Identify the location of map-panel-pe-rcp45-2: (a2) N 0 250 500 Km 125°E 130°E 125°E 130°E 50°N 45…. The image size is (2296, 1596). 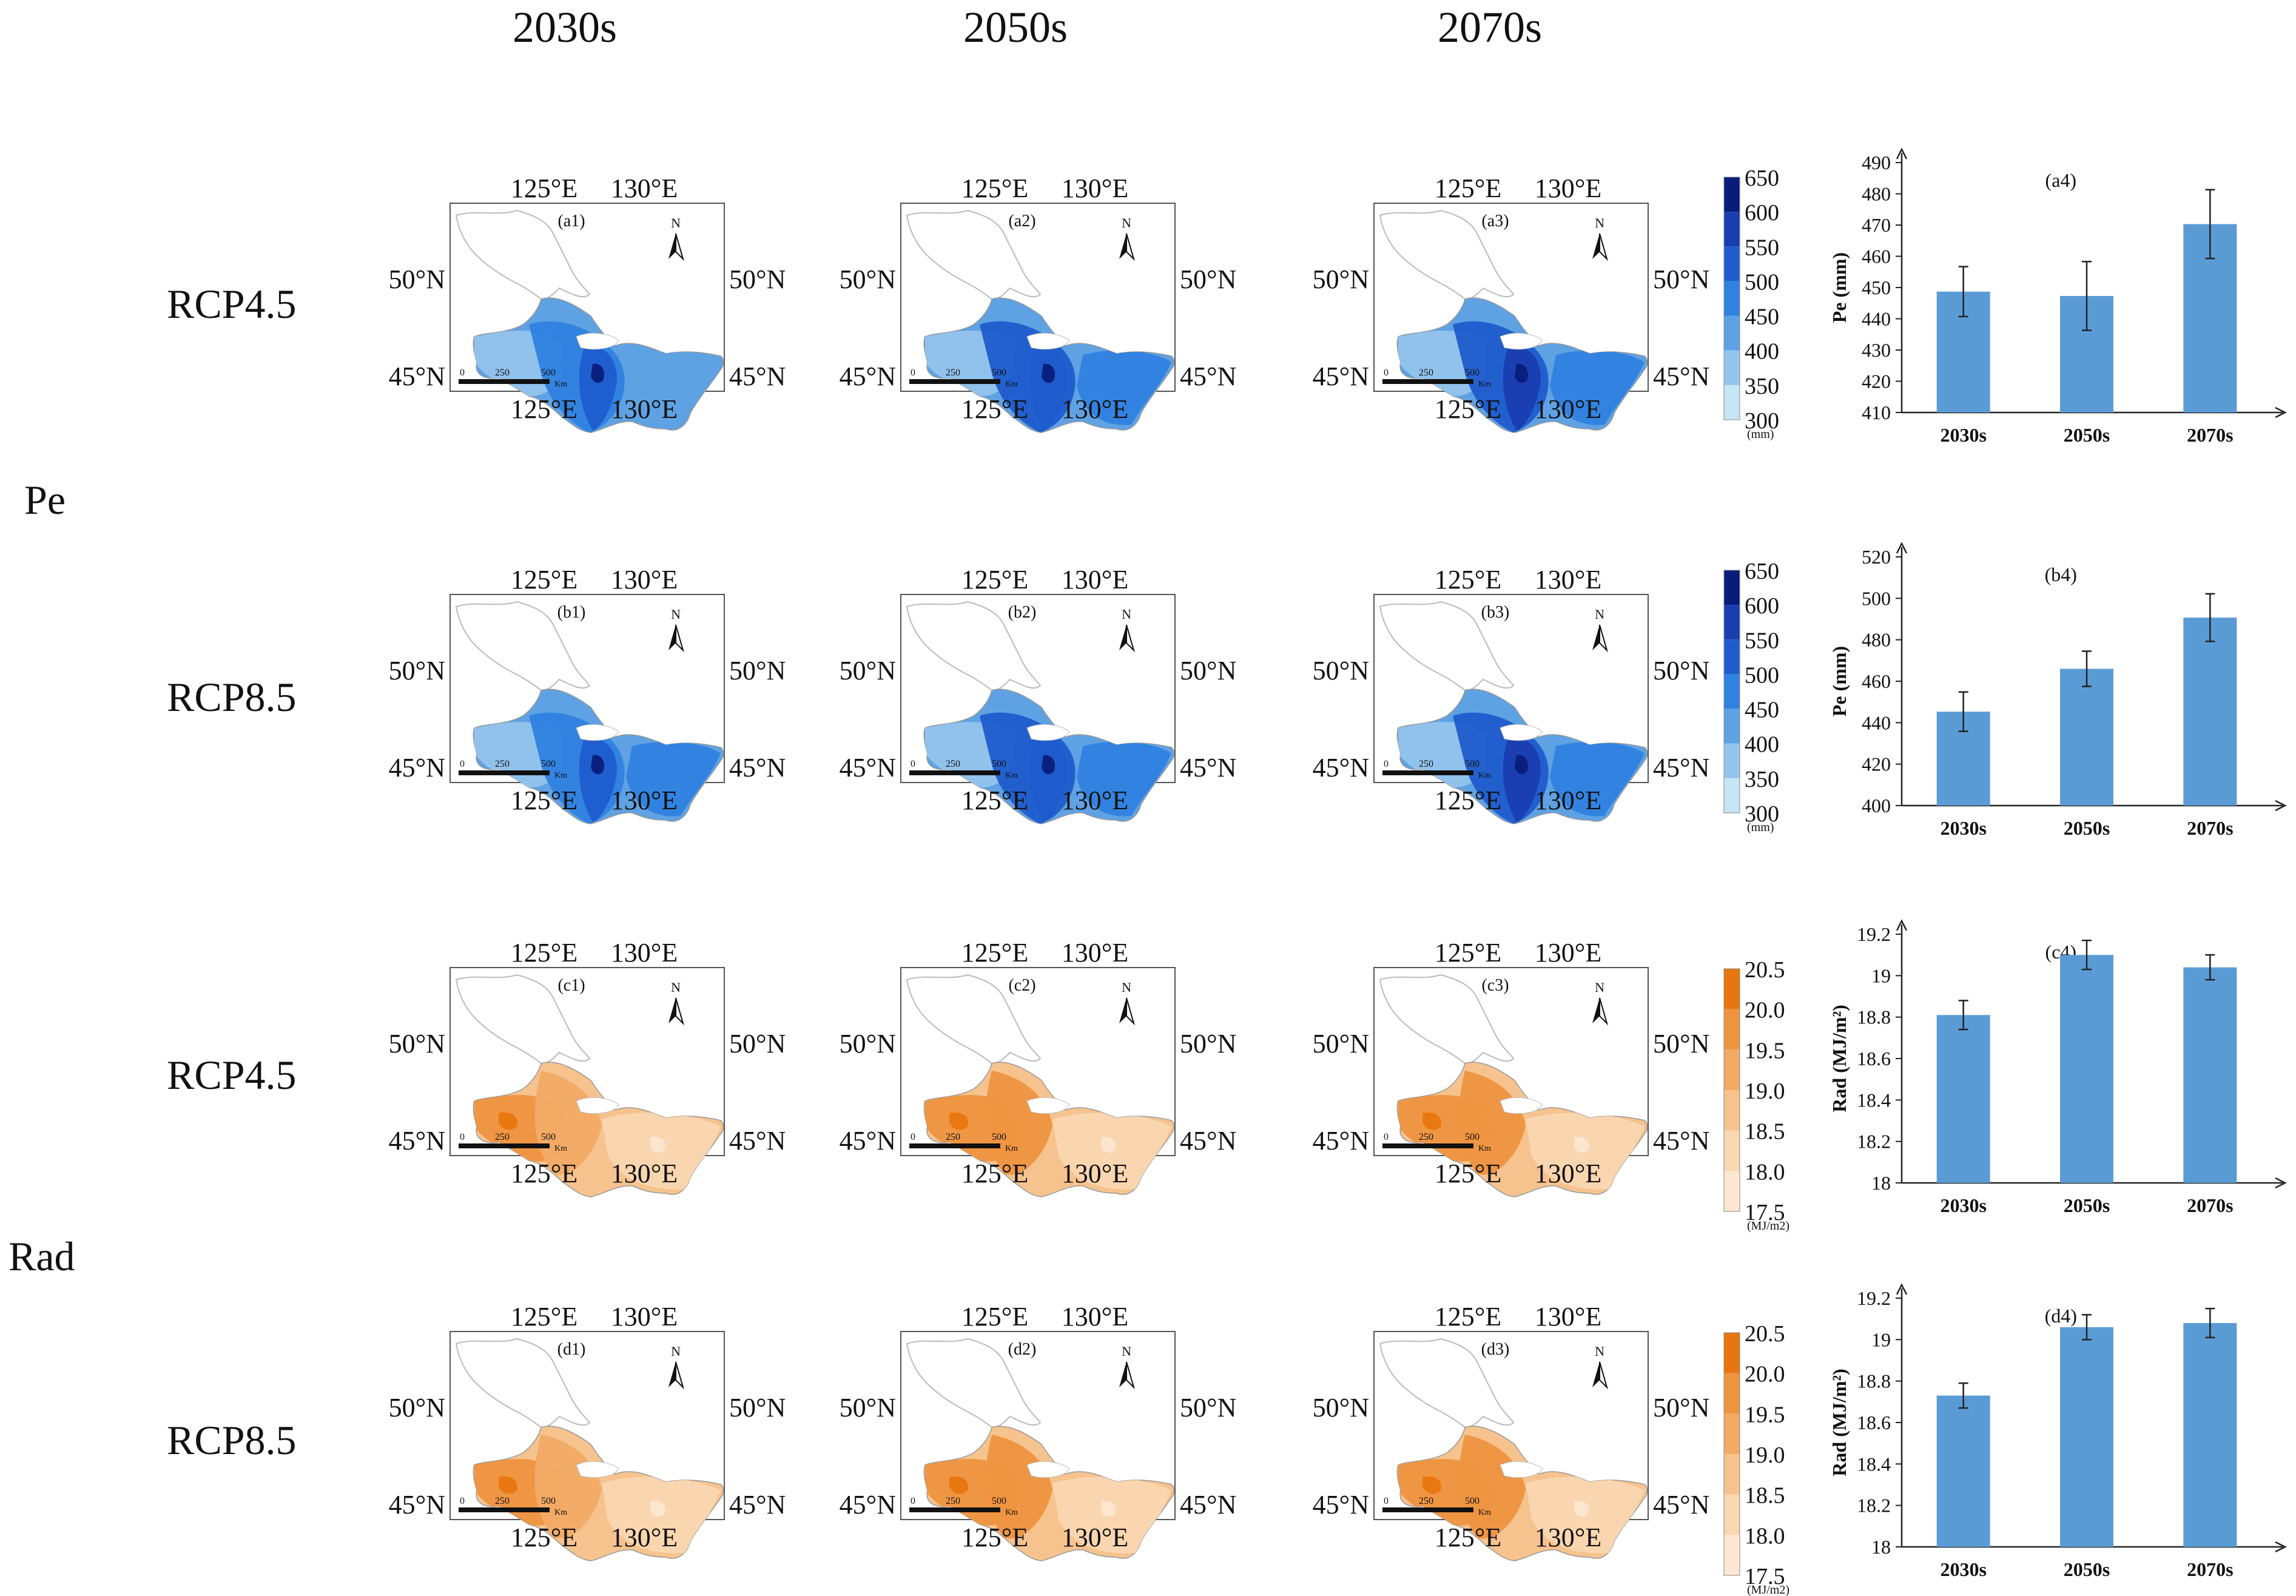
(1038, 303).